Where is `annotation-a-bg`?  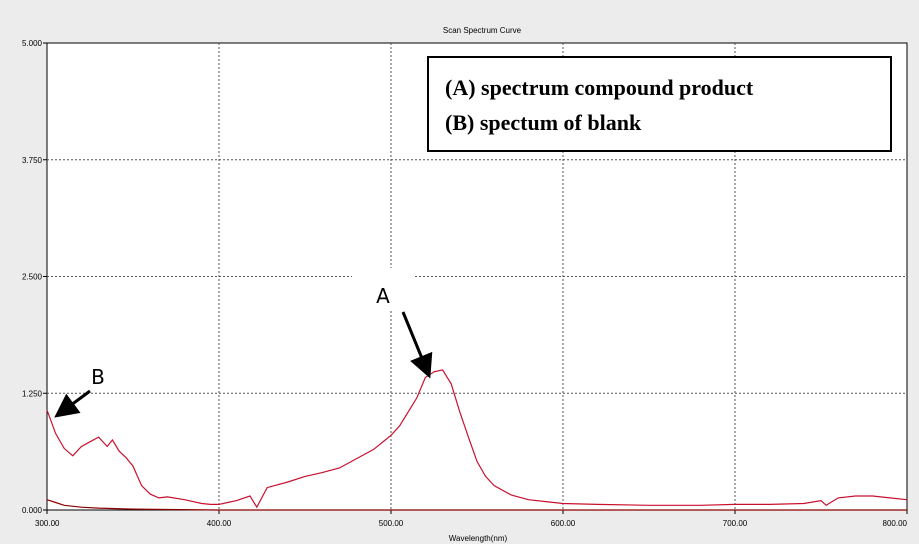
annotation-a-bg is located at coordinates (383, 289).